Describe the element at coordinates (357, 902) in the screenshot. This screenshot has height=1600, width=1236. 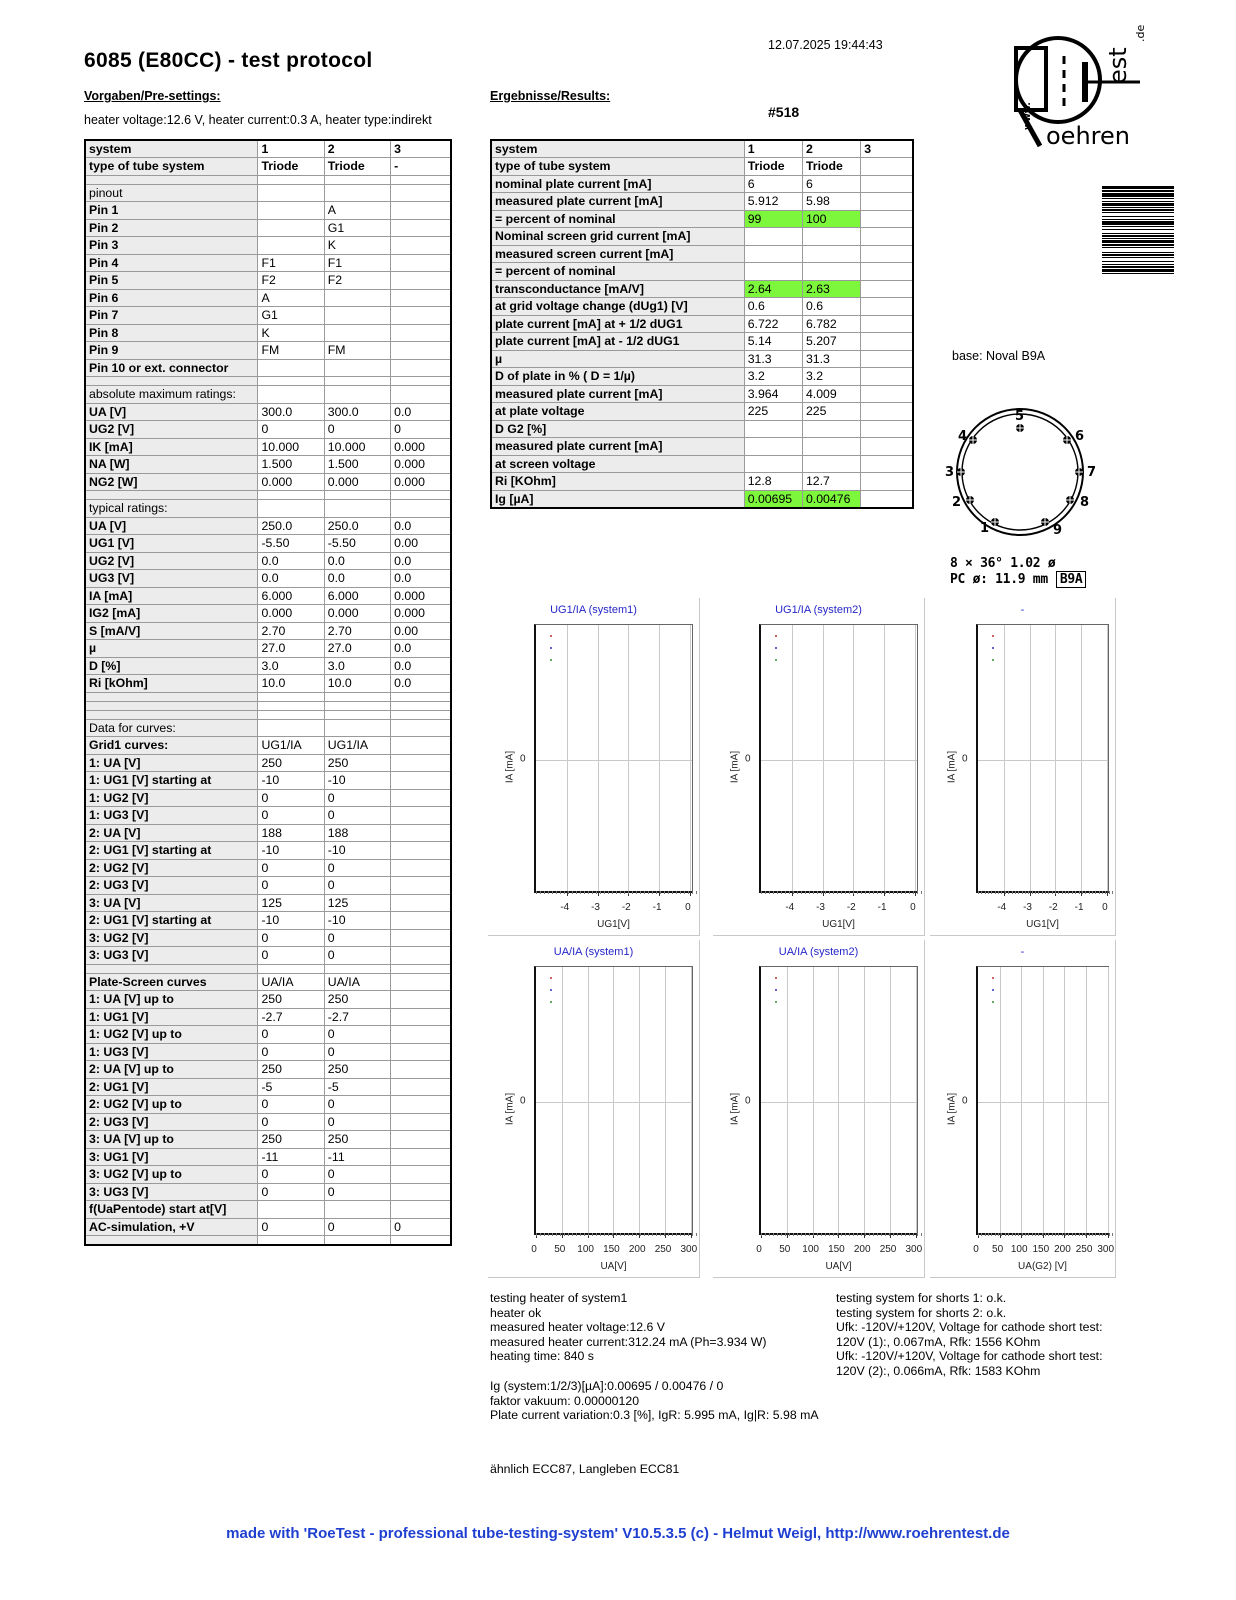
I see `cell-system-2: 125` at that location.